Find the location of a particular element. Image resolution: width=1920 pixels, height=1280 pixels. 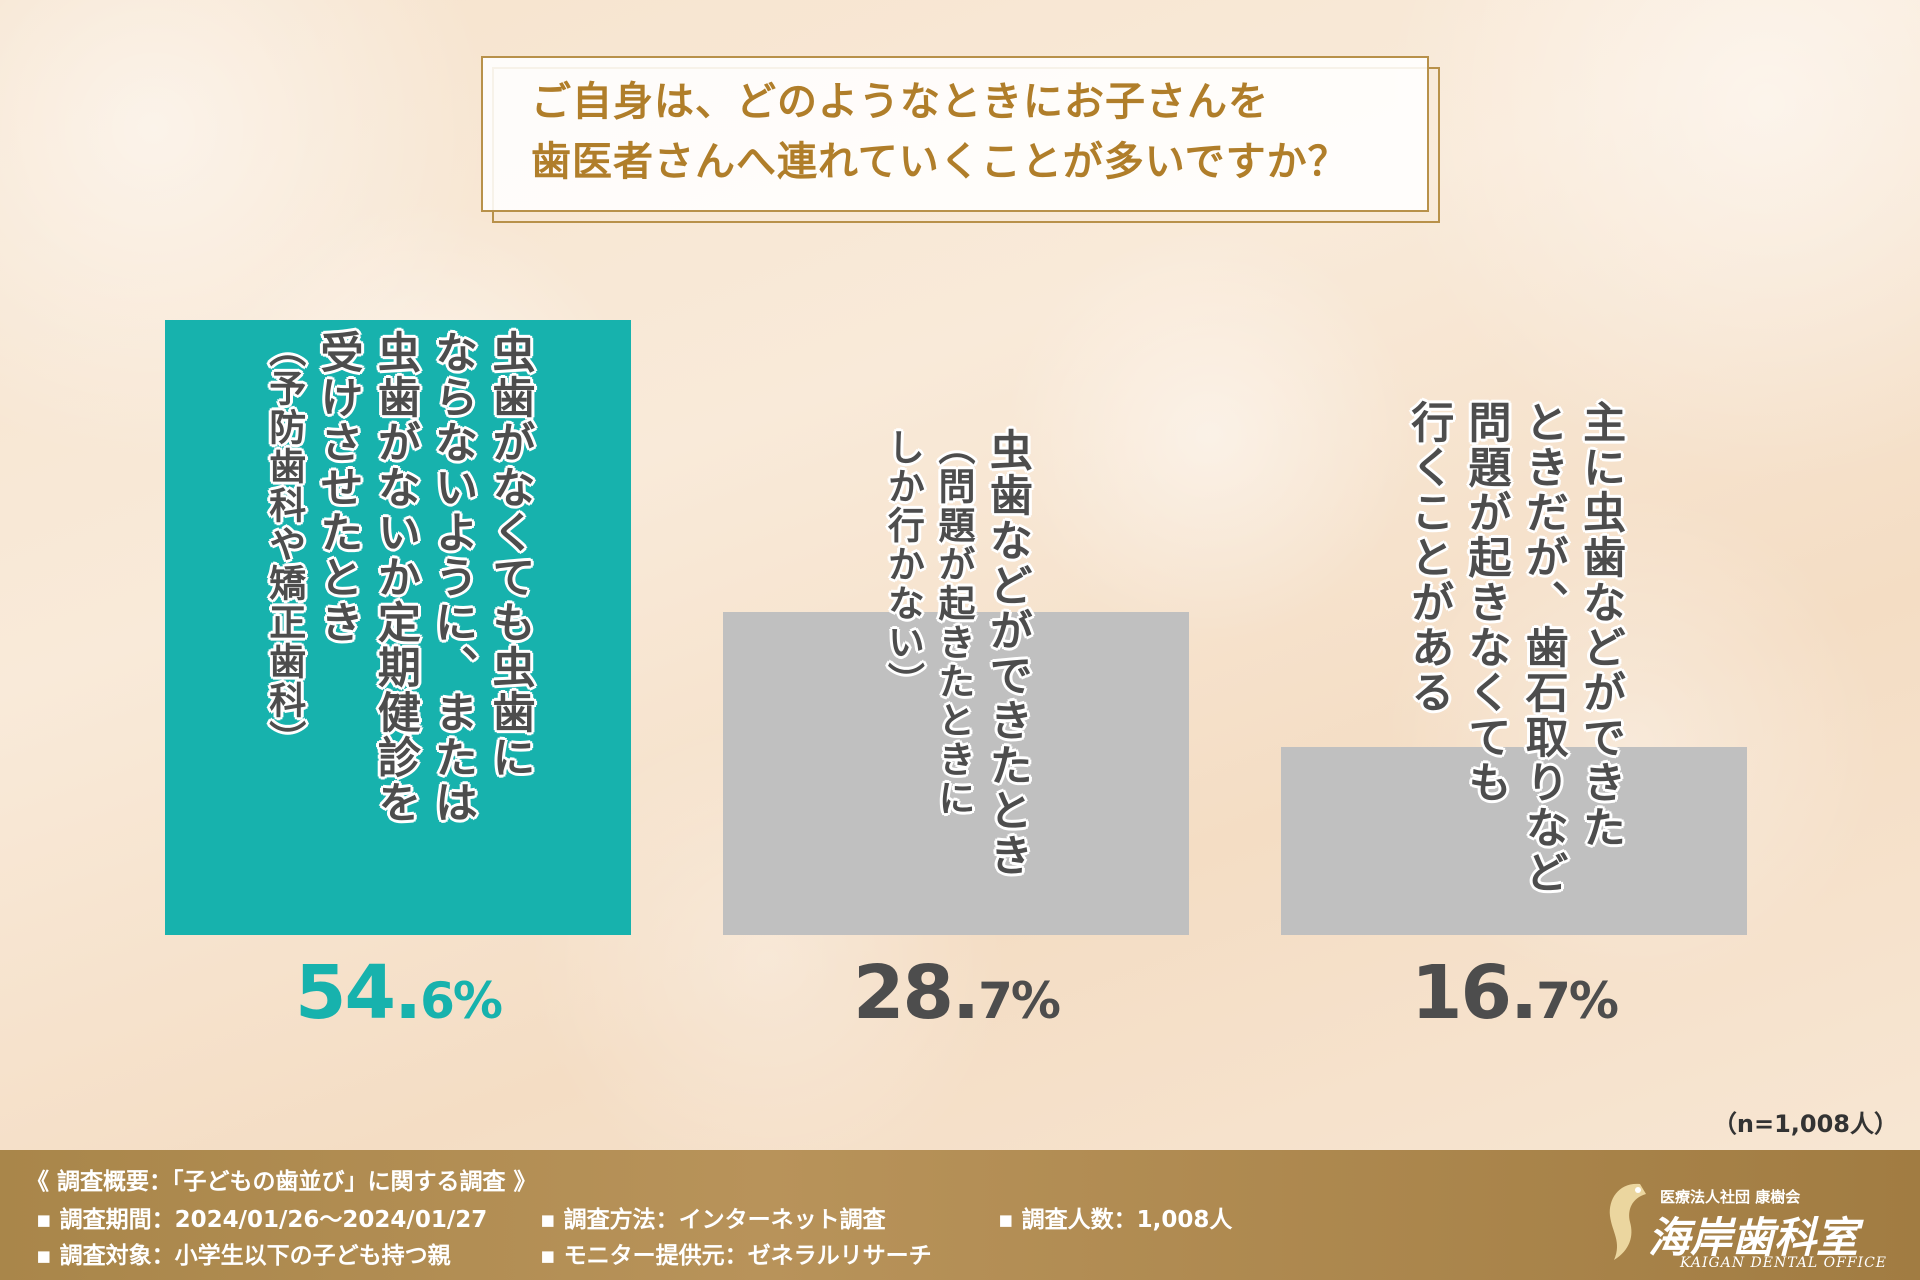

logo-english-name: KAIGAN DENTAL OFFICE is located at coordinates (1784, 1263).